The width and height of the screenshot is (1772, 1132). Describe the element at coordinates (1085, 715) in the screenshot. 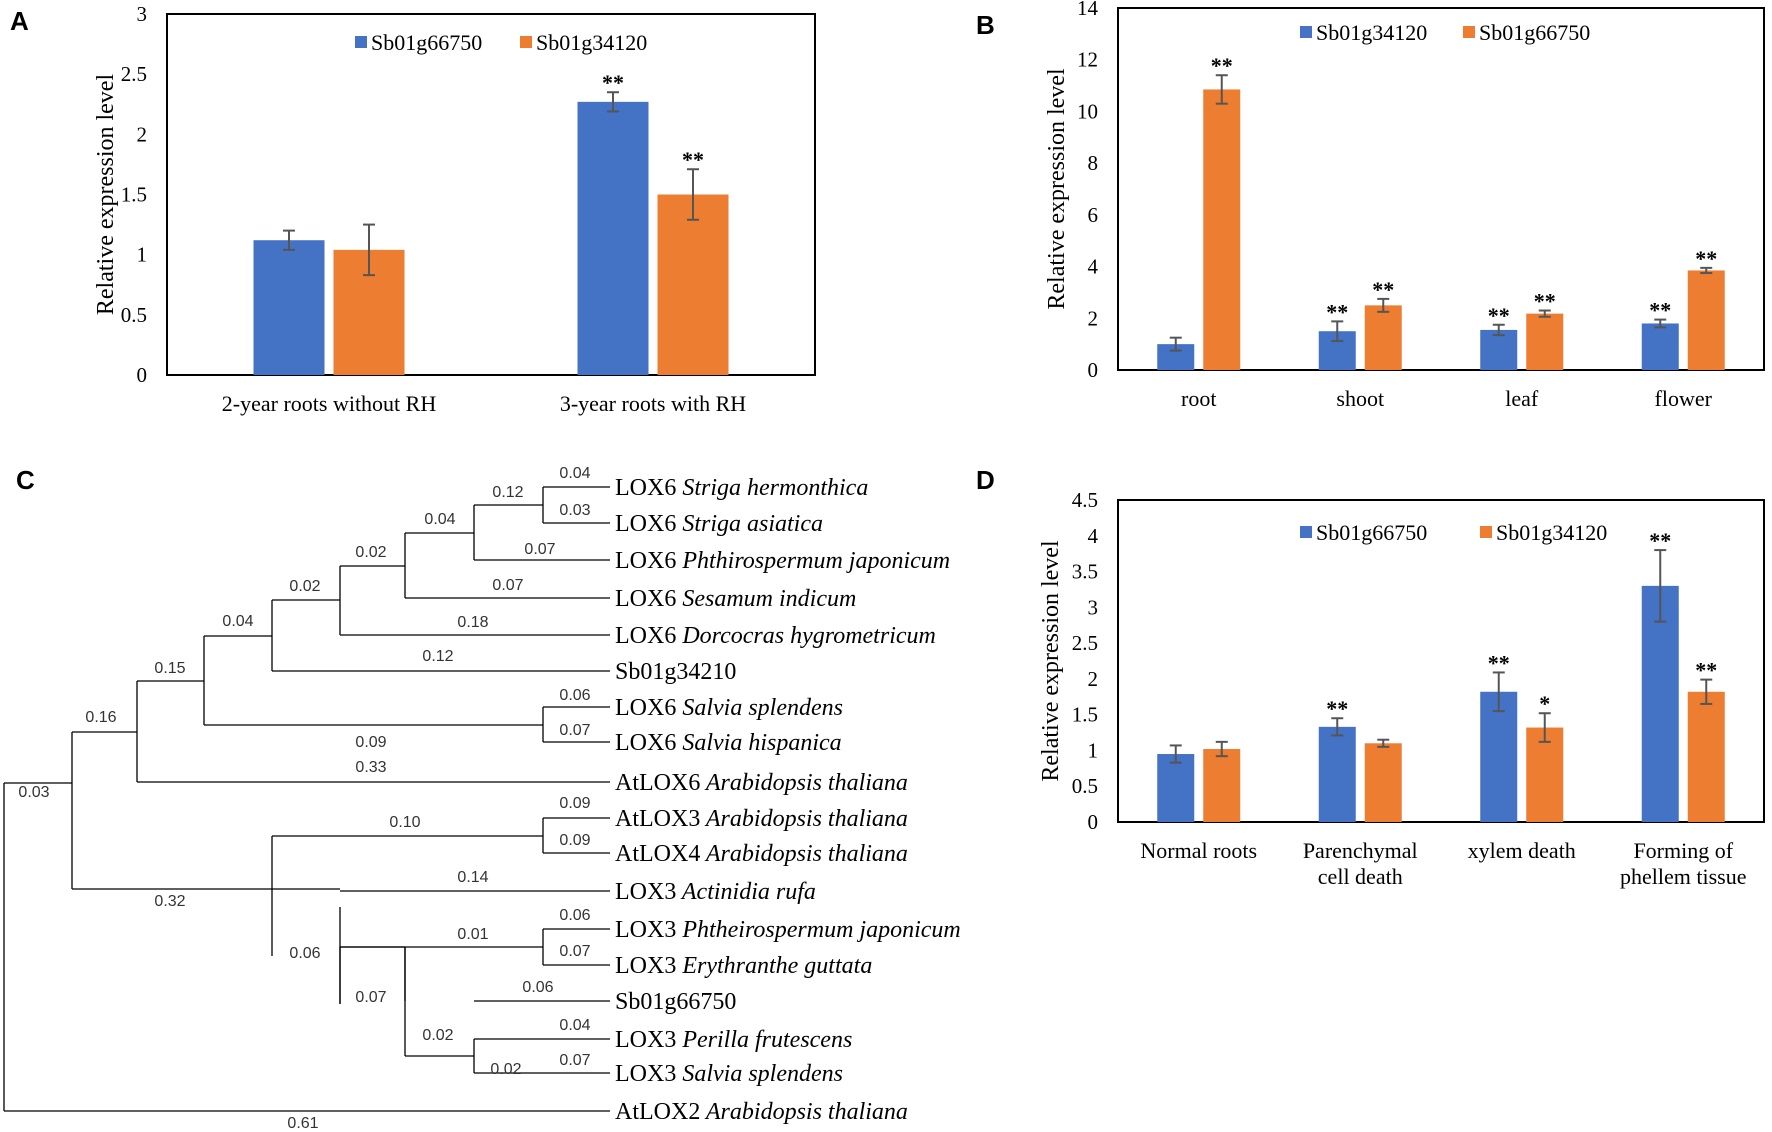

I see `y-tick-label: 1.5` at that location.